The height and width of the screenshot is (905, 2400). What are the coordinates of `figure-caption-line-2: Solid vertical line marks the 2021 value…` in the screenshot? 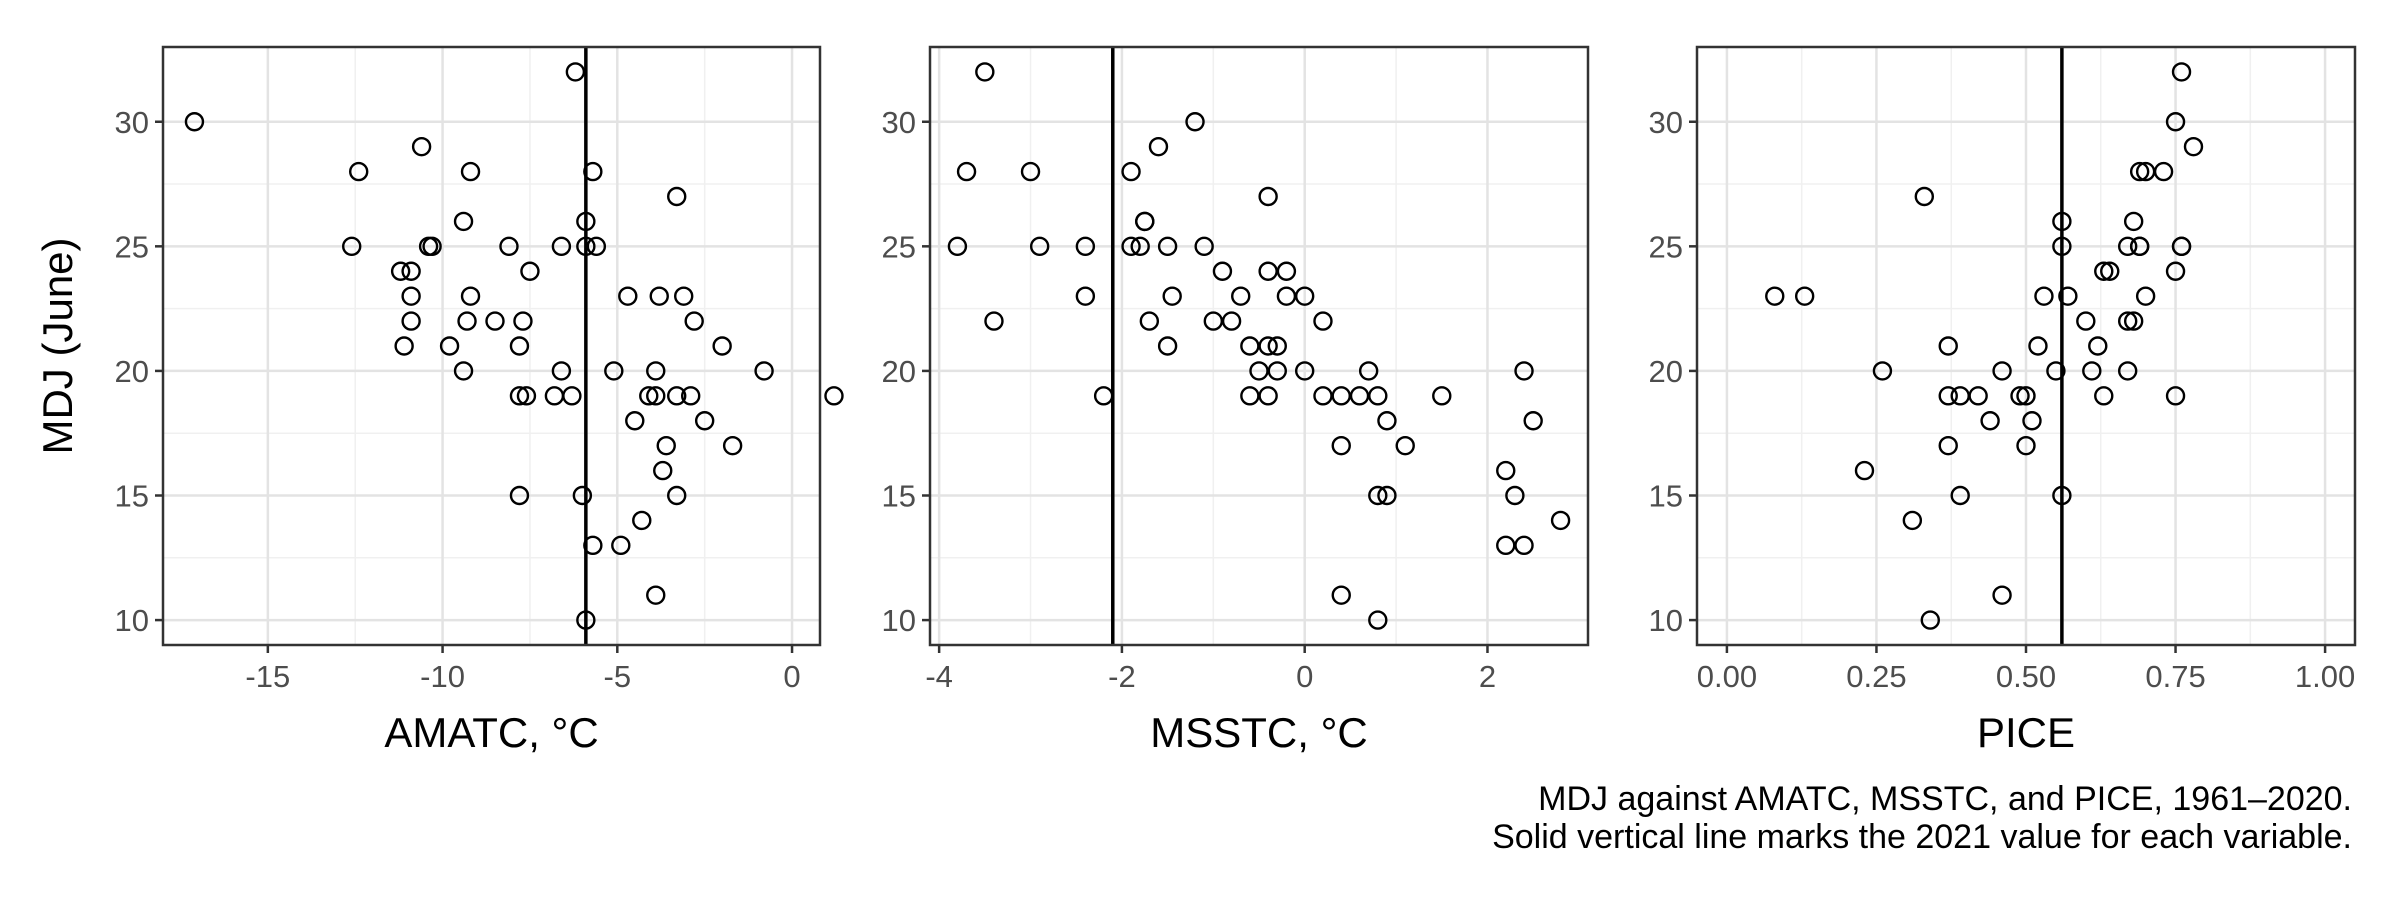 It's located at (1922, 837).